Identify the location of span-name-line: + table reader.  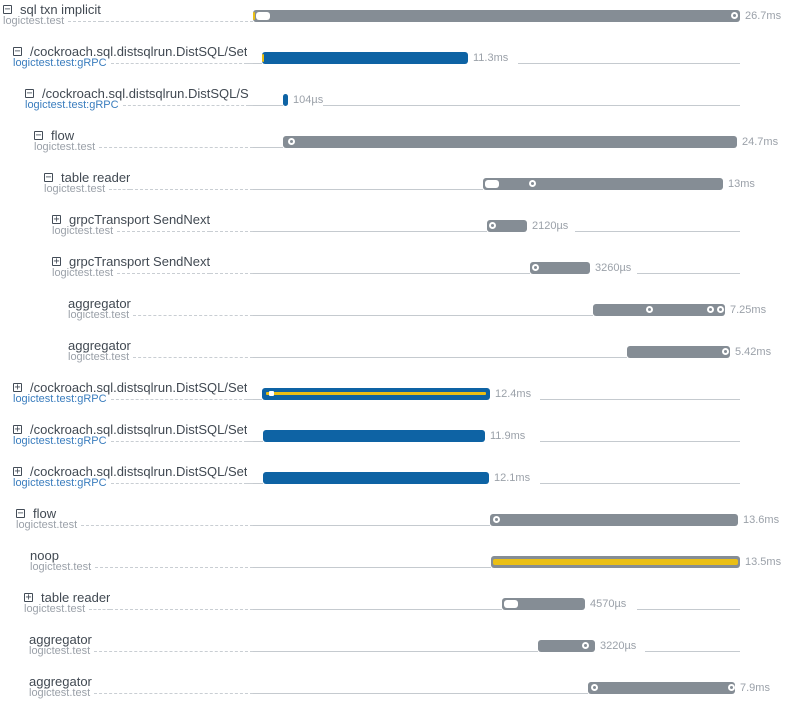
(67, 597).